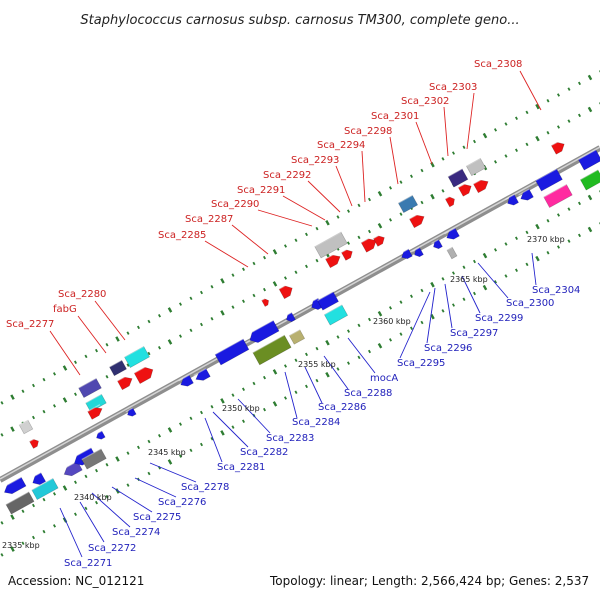 This screenshot has height=600, width=600. Describe the element at coordinates (82, 294) in the screenshot. I see `gene-label-sca-2280: Sca_2280` at that location.